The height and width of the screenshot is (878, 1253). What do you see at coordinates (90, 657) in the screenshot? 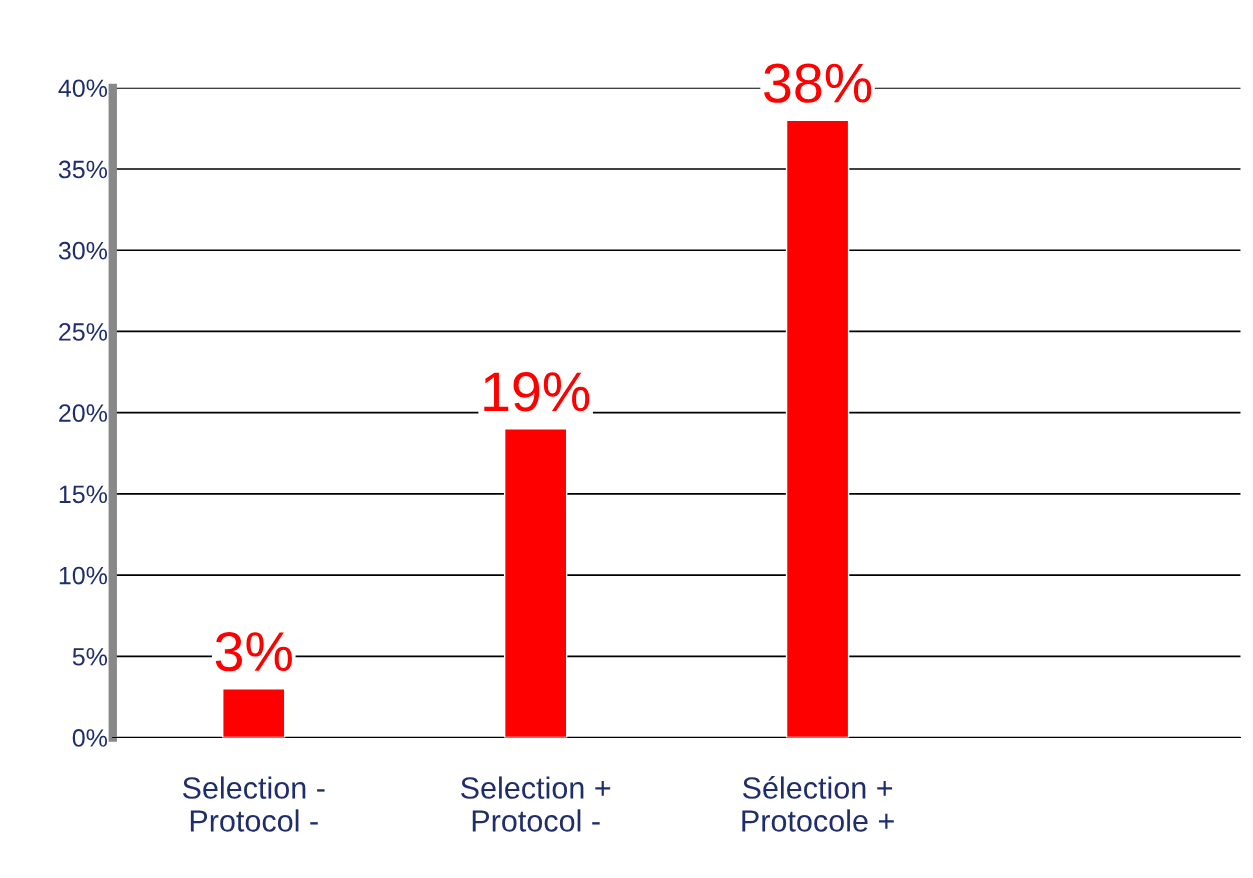
I see `y-tick-label: 5%` at bounding box center [90, 657].